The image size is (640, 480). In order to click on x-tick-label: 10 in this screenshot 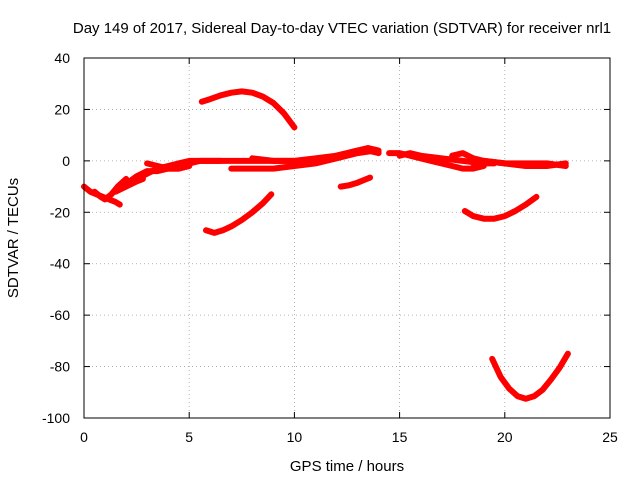, I will do `click(295, 437)`.